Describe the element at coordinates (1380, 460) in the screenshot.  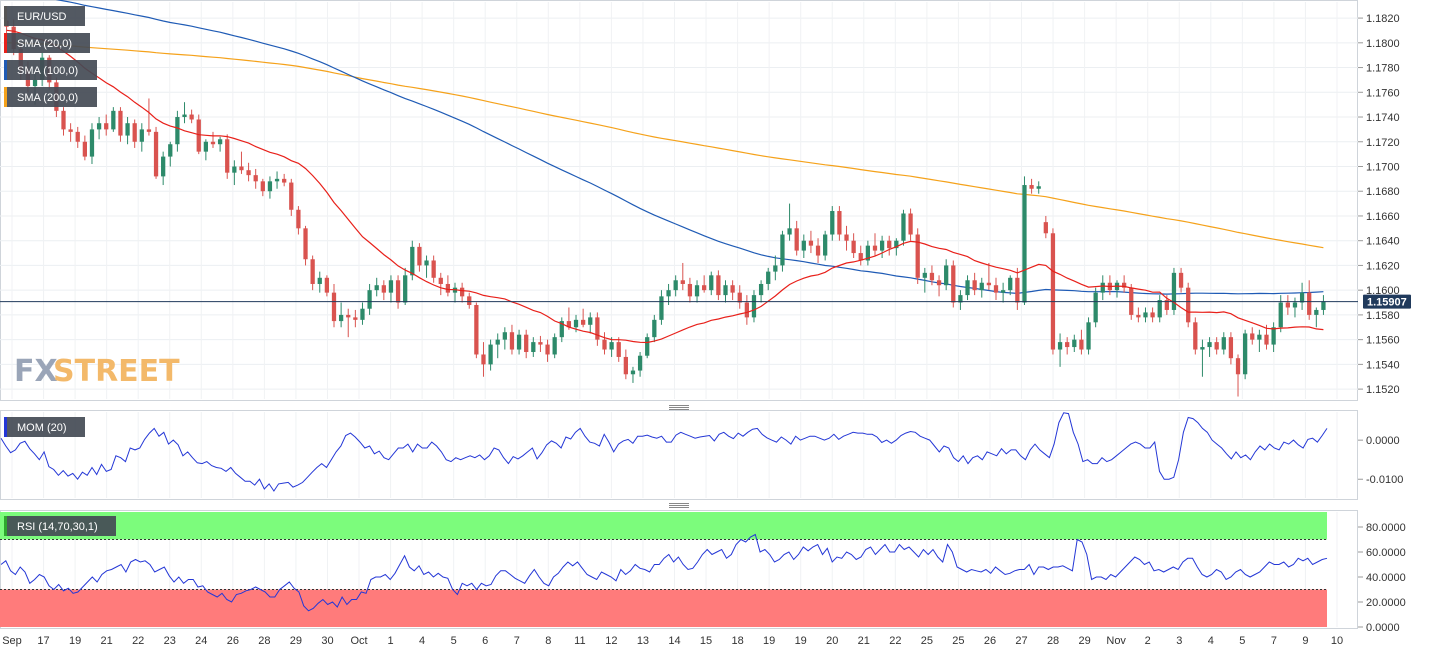
I see `mom-axis: 0.0000 -0.0100` at that location.